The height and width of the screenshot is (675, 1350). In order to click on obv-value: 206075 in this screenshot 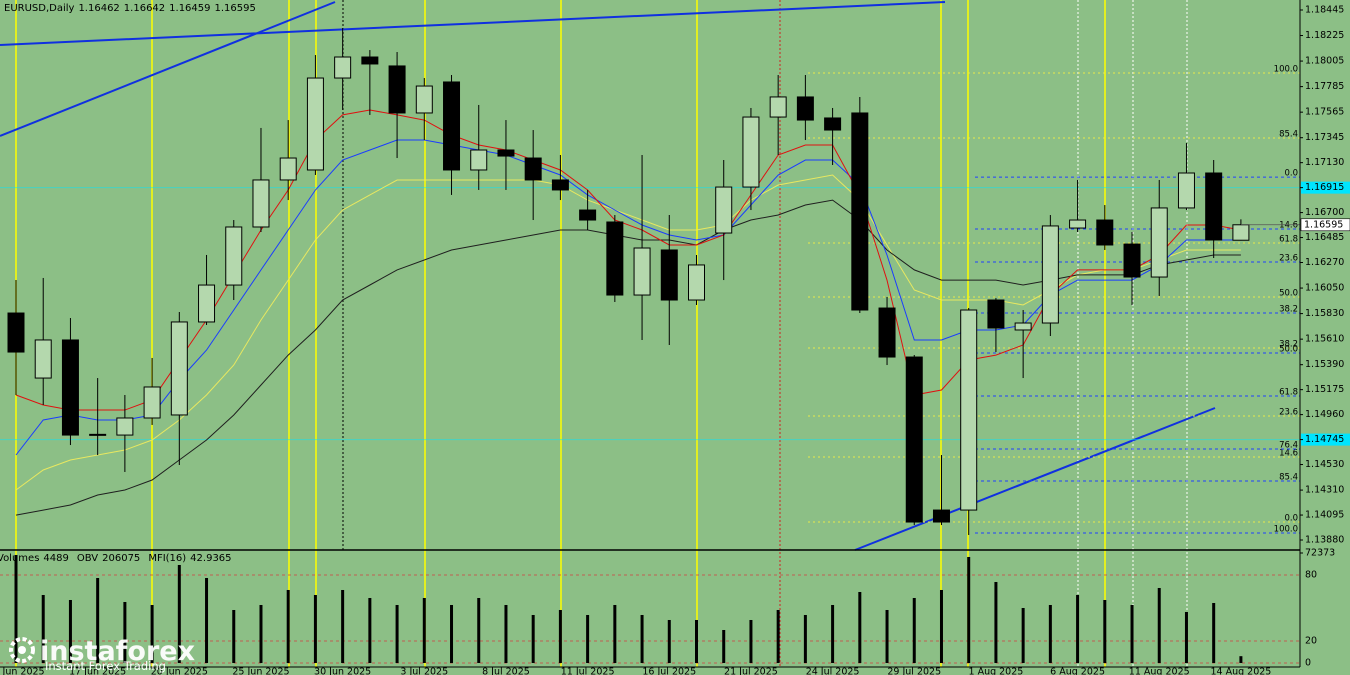, I will do `click(121, 558)`.